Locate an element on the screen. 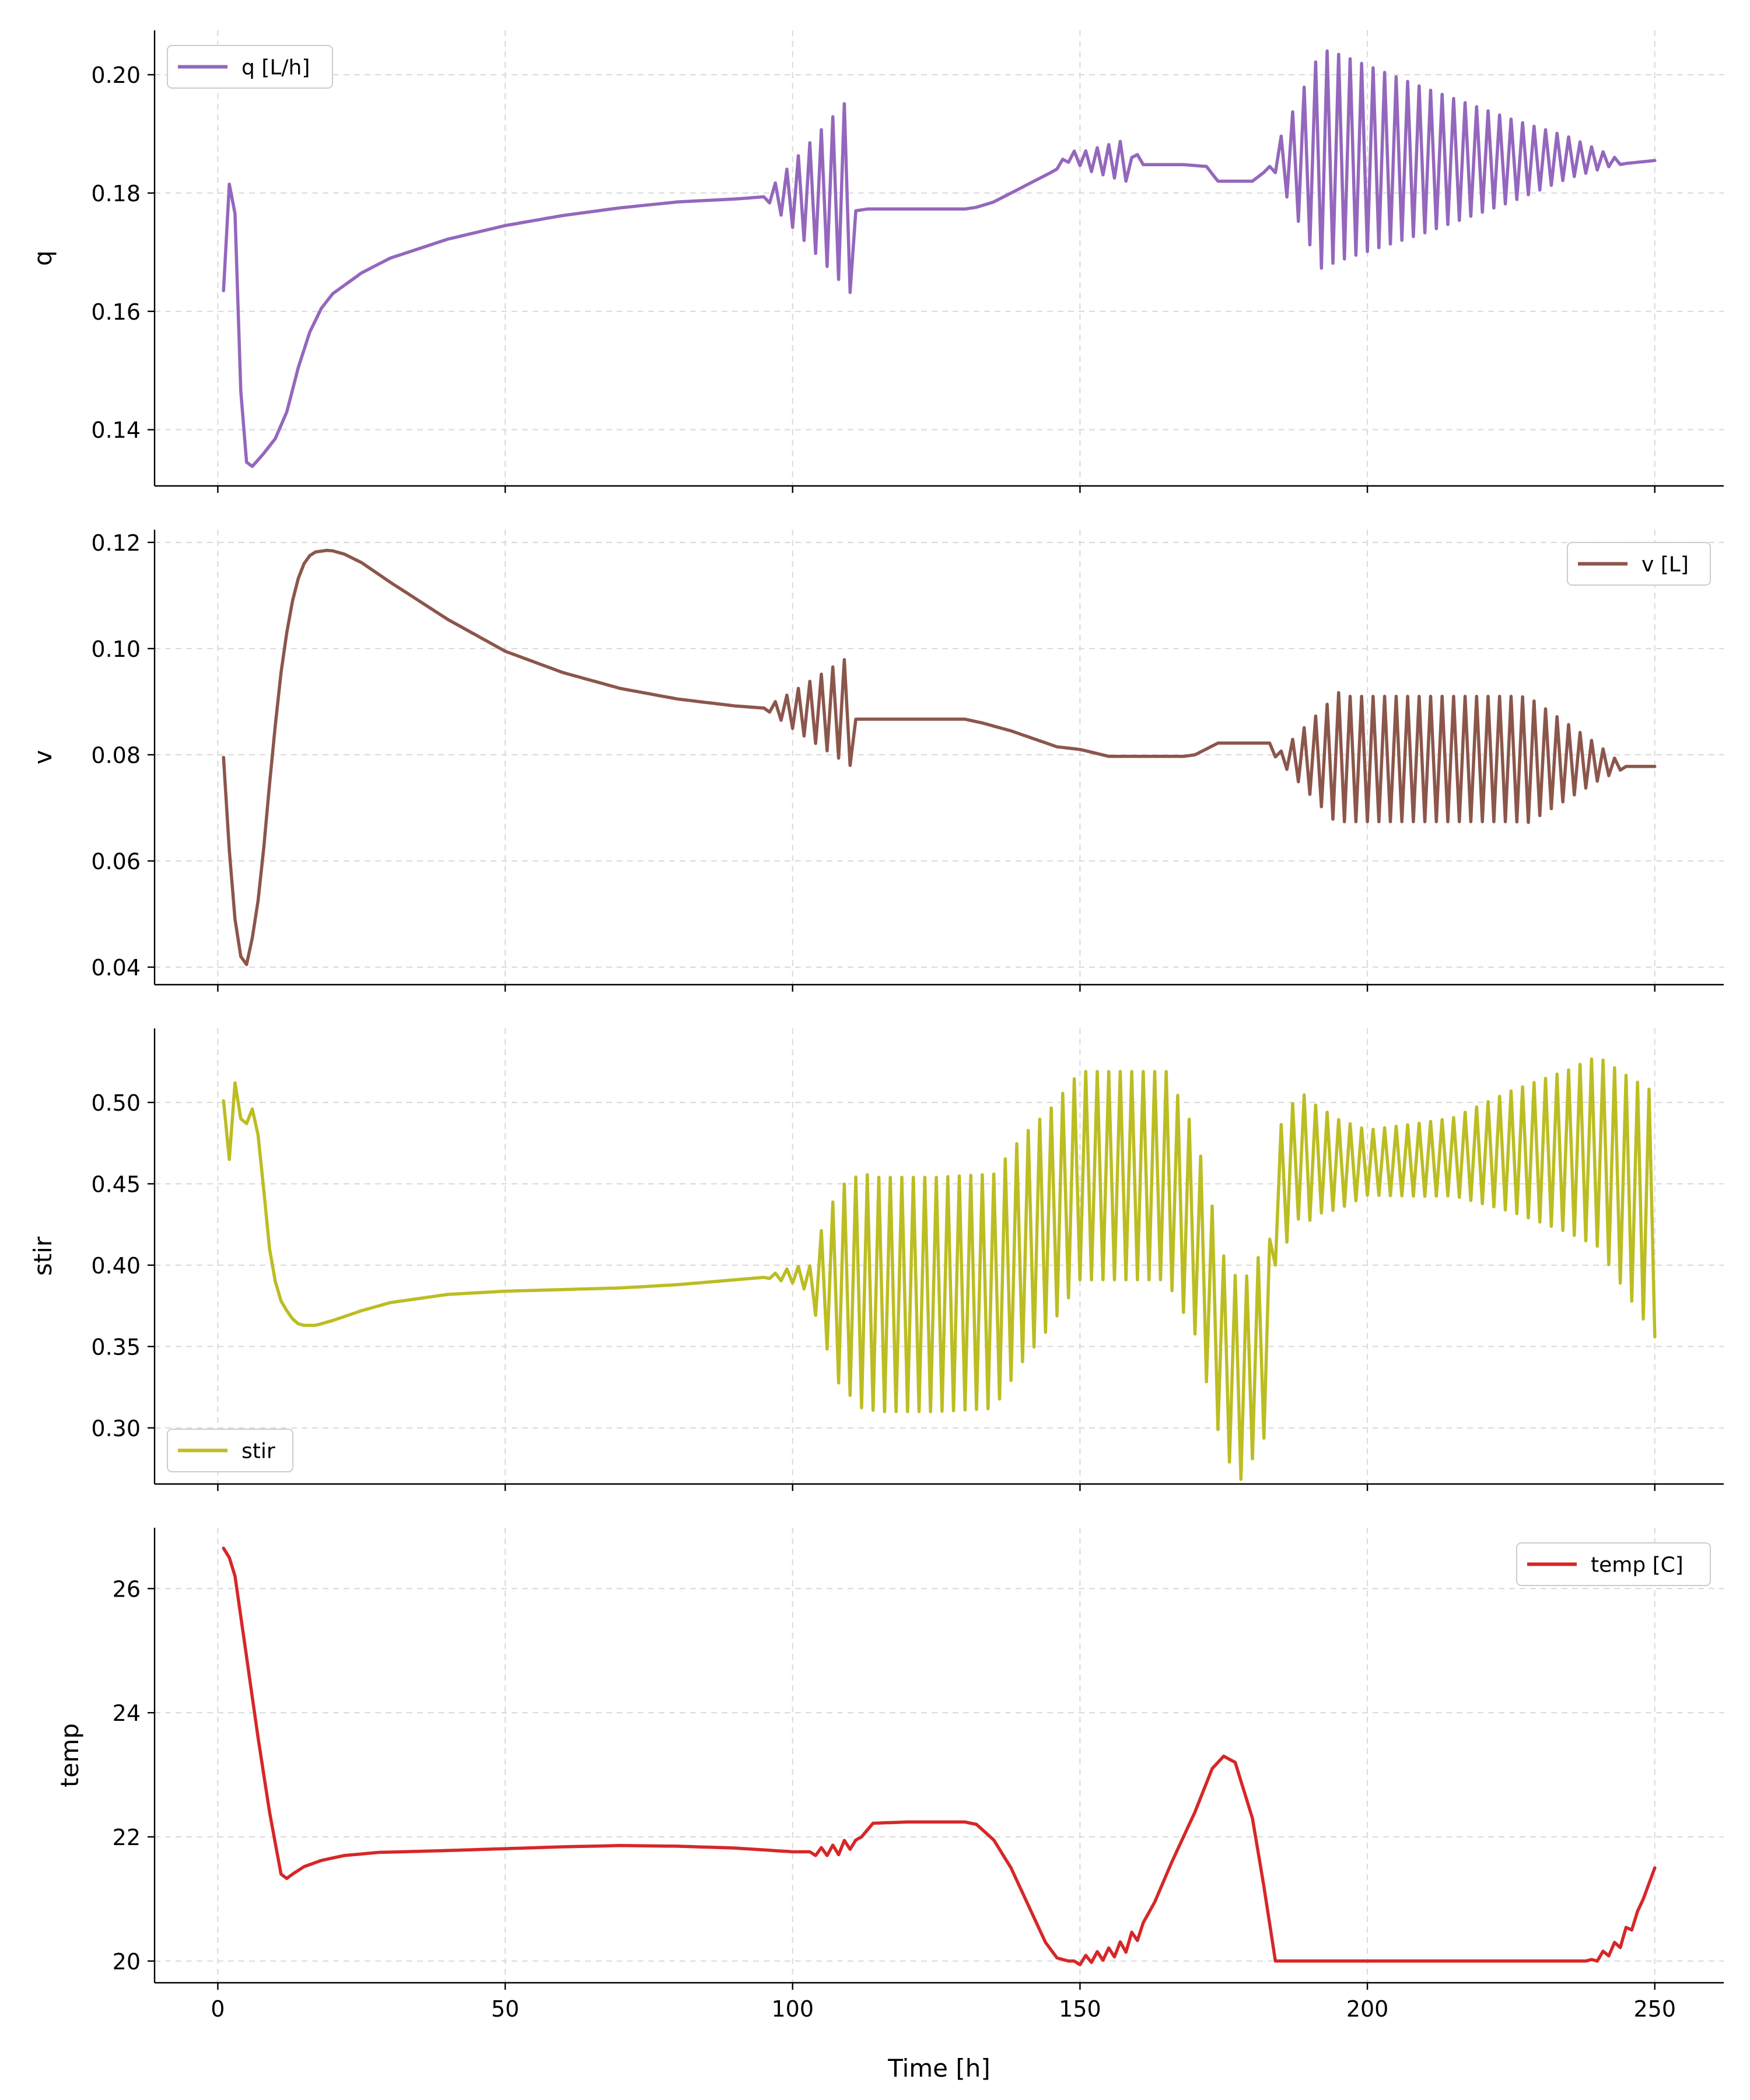  y-tick-label: 0.35 is located at coordinates (116, 1347).